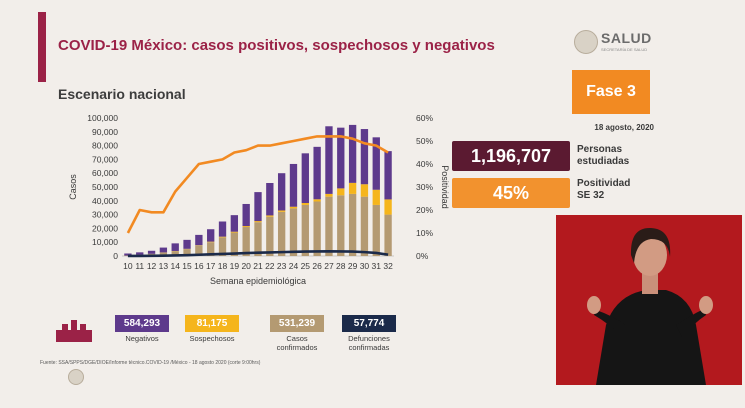 This screenshot has height=408, width=745. What do you see at coordinates (152, 266) in the screenshot?
I see `x-tick-label: 12` at bounding box center [152, 266].